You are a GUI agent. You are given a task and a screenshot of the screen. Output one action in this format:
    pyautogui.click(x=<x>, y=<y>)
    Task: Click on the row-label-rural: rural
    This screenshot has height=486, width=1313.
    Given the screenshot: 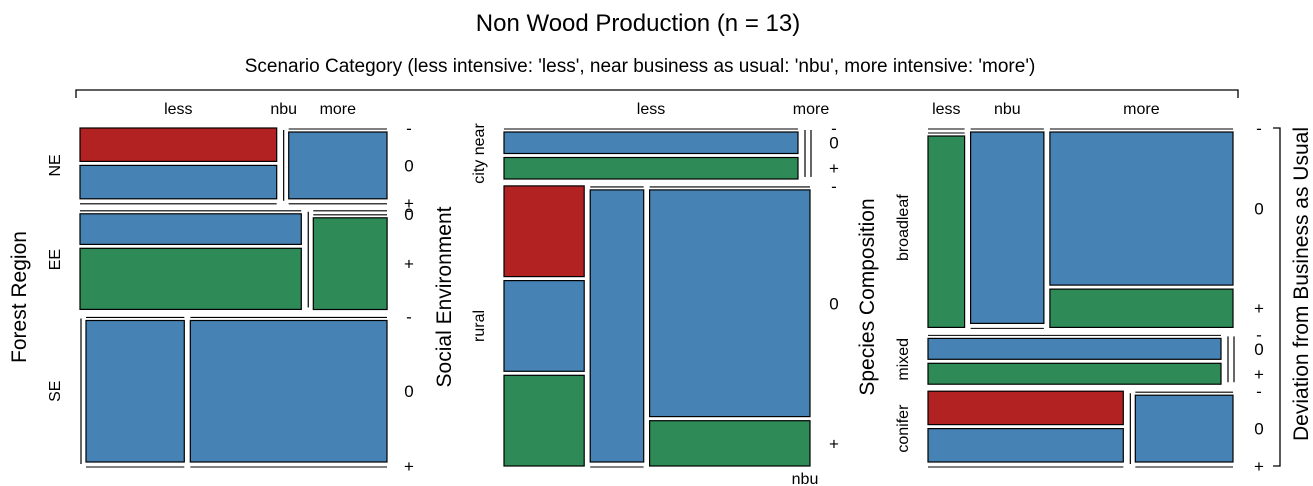 What is the action you would take?
    pyautogui.click(x=479, y=326)
    